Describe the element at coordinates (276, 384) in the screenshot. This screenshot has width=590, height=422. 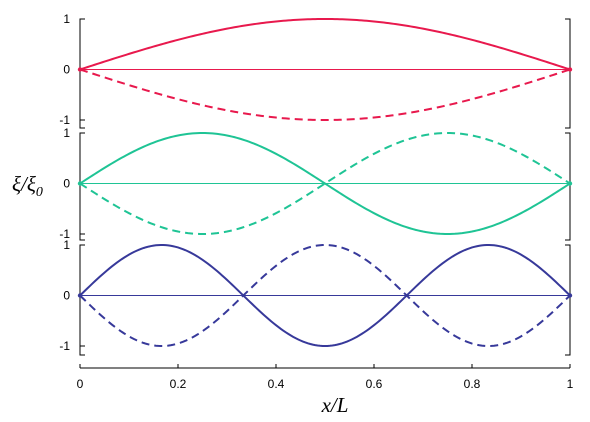
I see `x-tick-label: 0.4` at that location.